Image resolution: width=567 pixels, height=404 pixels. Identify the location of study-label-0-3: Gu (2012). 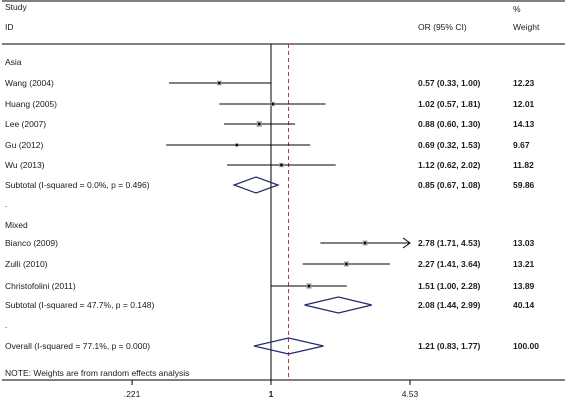
(24, 145).